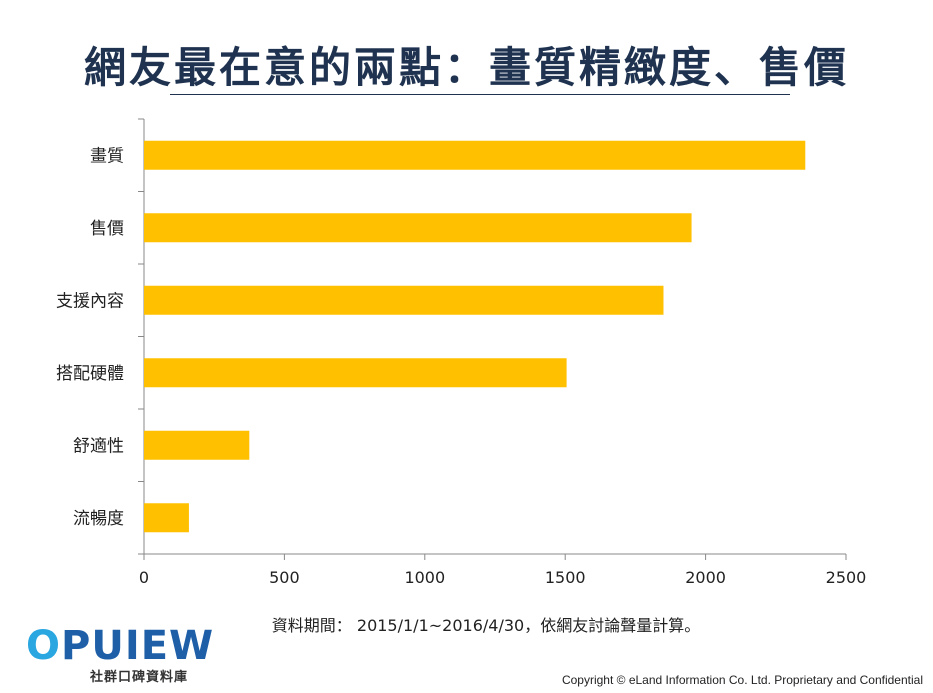 This screenshot has height=693, width=933. I want to click on category-label: 流暢度, so click(98, 519).